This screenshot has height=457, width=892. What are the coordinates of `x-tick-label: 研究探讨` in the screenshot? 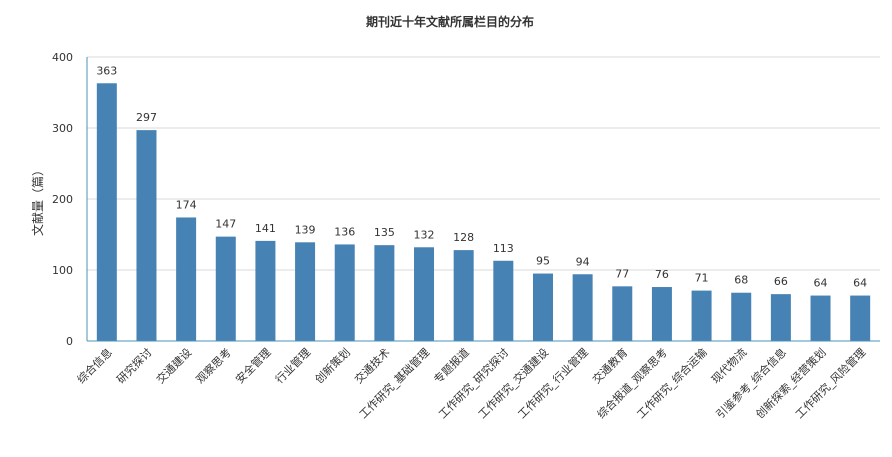 It's located at (134, 365).